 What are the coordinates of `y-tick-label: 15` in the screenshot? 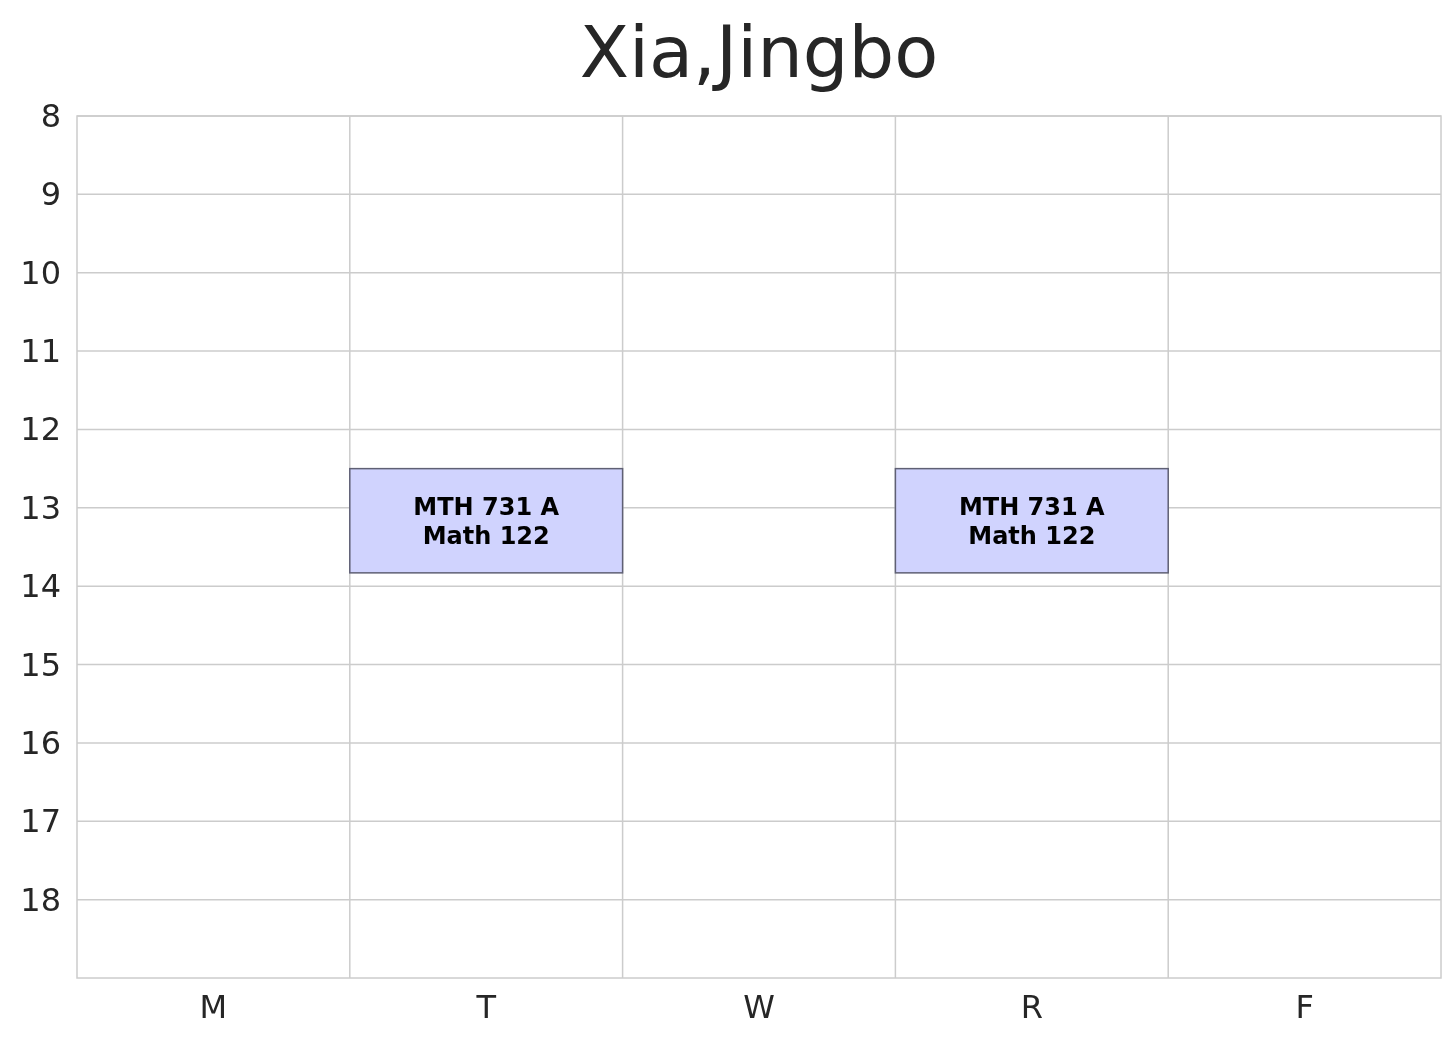 It's located at (40, 664).